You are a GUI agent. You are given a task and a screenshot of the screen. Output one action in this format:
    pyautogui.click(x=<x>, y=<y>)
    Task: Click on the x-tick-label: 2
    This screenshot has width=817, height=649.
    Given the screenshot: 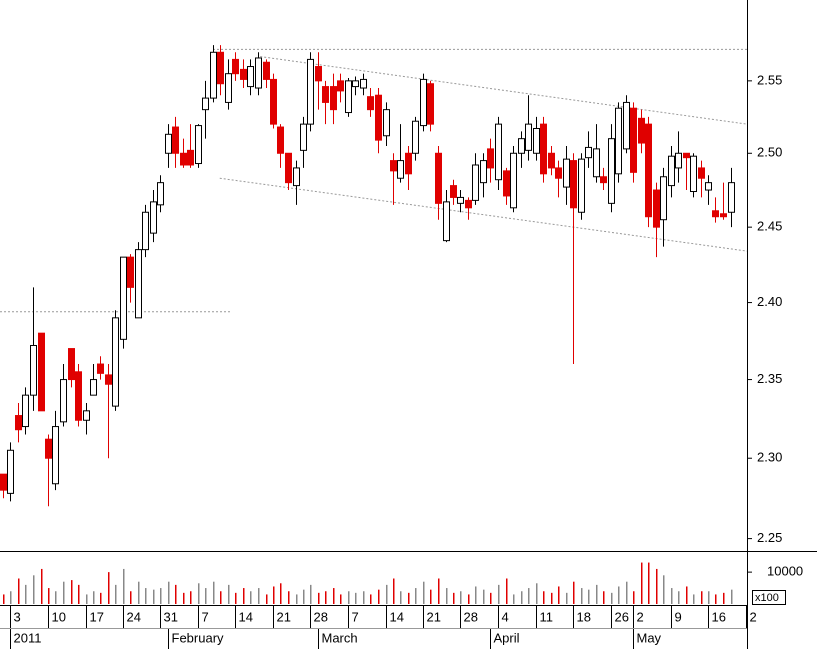 What is the action you would take?
    pyautogui.click(x=753, y=616)
    